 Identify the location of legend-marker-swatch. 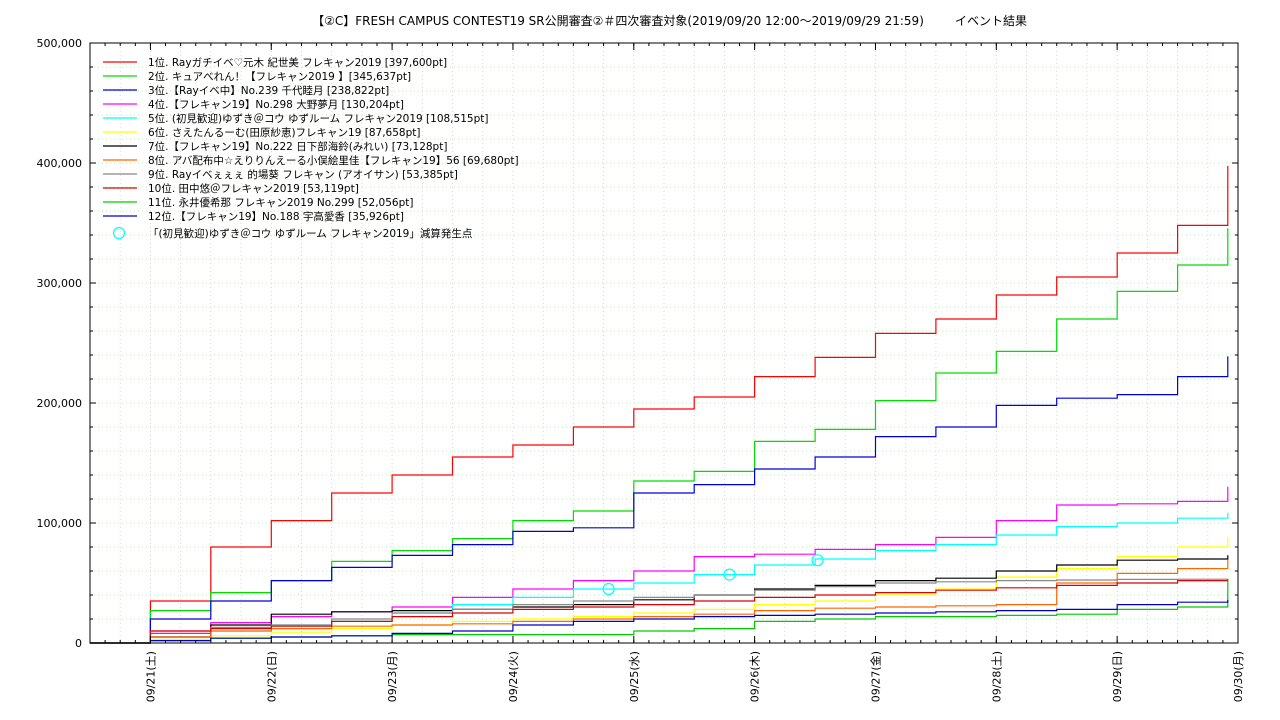
(119, 233).